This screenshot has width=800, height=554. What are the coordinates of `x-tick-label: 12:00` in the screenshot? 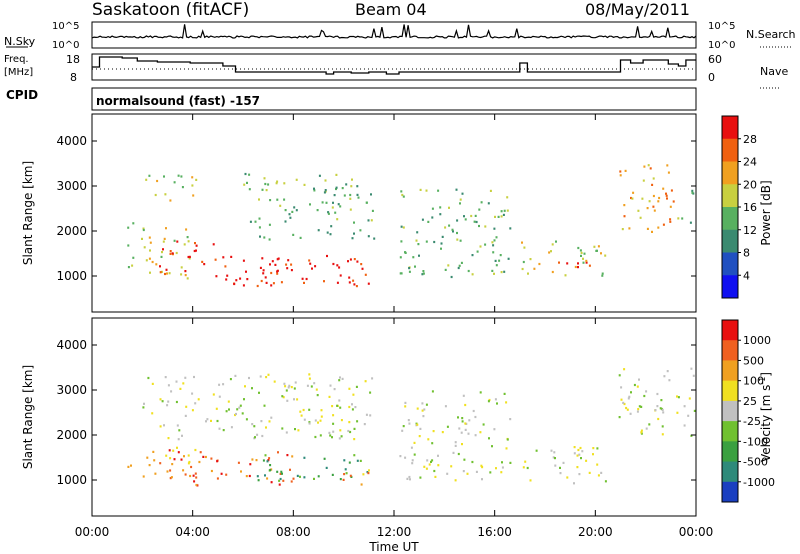 It's located at (394, 532).